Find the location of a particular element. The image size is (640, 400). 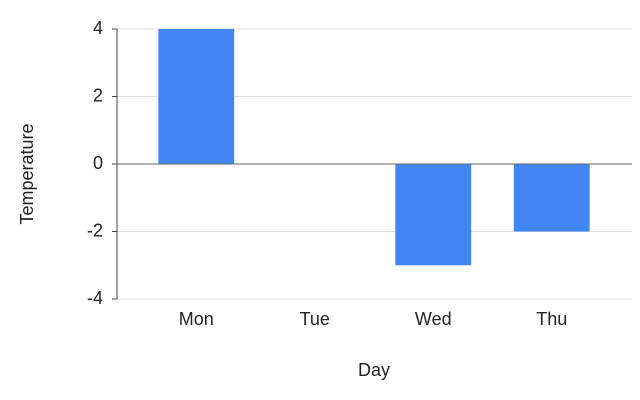

y-tick-label: 2 is located at coordinates (98, 95).